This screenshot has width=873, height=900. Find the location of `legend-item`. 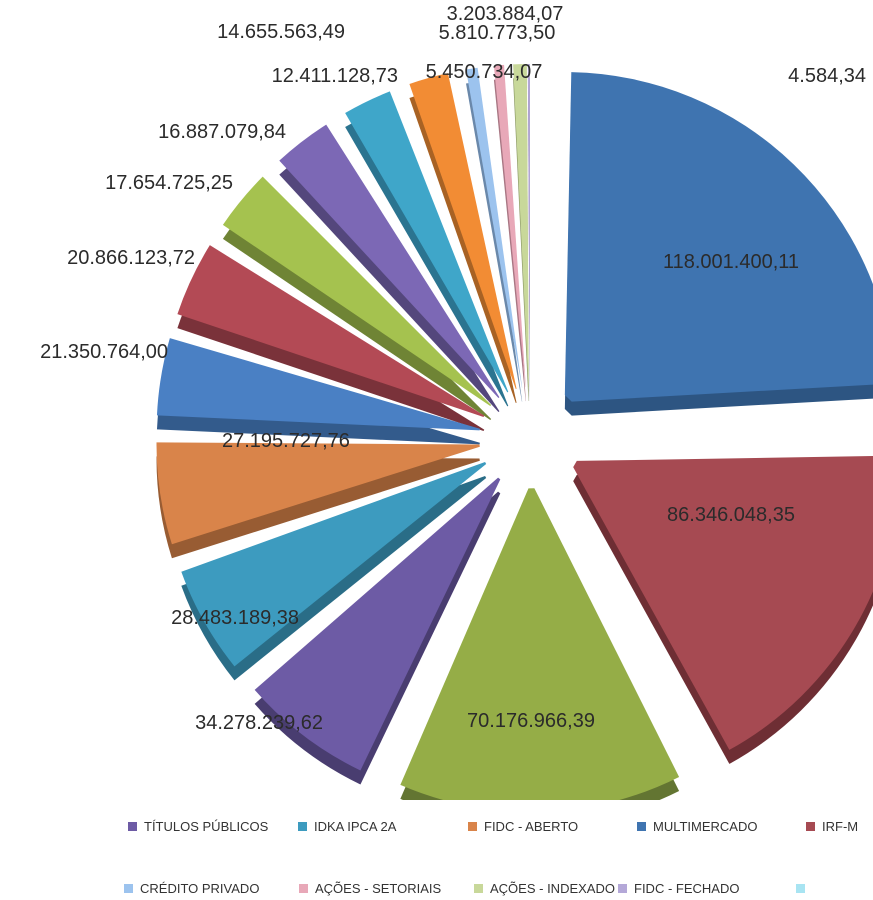

legend-item is located at coordinates (804, 888).